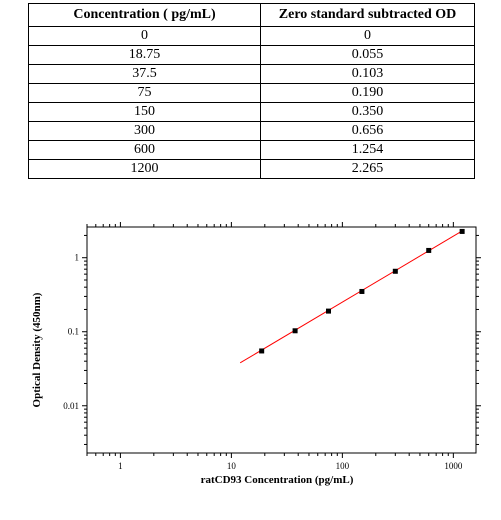 This screenshot has height=520, width=501. Describe the element at coordinates (144, 74) in the screenshot. I see `cell-concentration: 37.5` at that location.